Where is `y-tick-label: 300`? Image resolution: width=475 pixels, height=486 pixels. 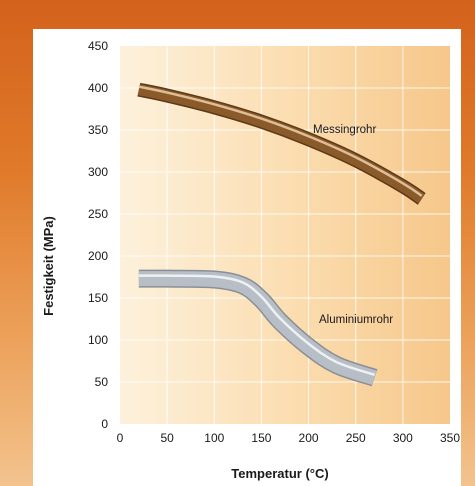
y-tick-label: 300 is located at coordinates (98, 172).